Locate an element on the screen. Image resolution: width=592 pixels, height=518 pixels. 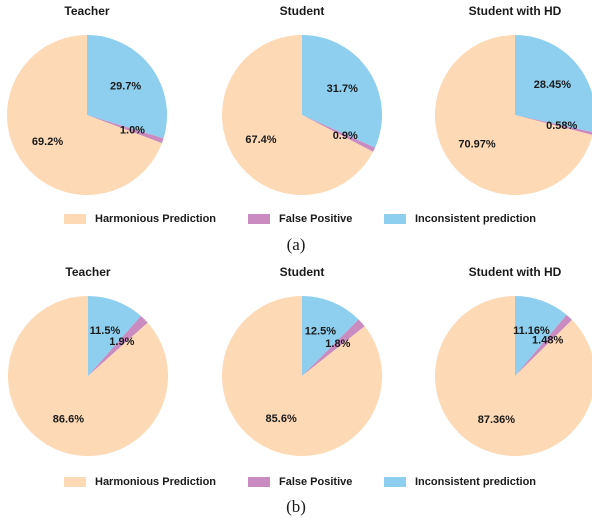
slice-label: 28.45% is located at coordinates (553, 85).